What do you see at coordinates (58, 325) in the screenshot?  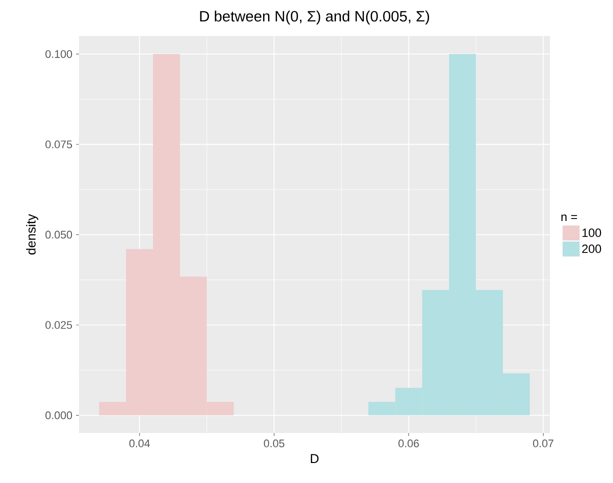 I see `y-tick-label: 0.025` at bounding box center [58, 325].